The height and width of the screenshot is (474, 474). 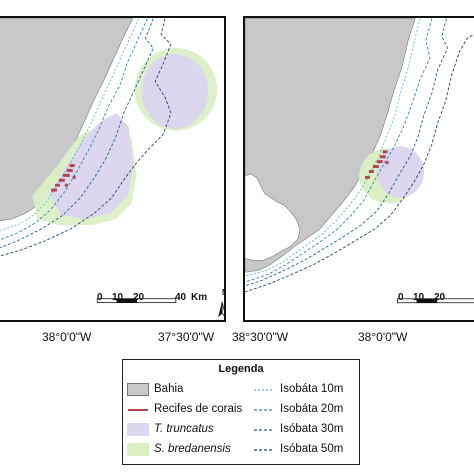 What do you see at coordinates (312, 429) in the screenshot?
I see `legend-label: Isóbata 30m` at bounding box center [312, 429].